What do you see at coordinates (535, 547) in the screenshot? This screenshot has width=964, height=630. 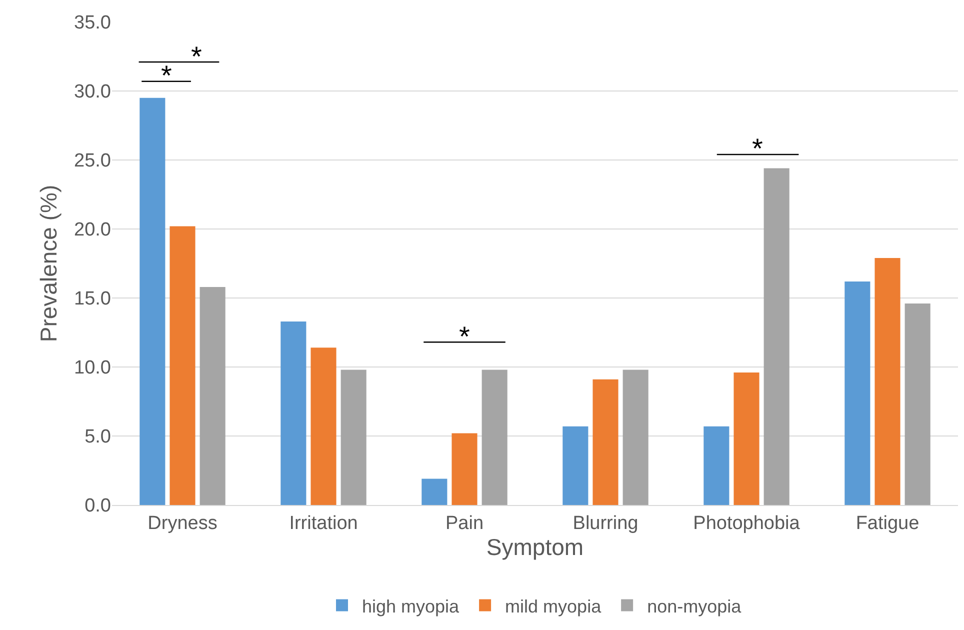 I see `x-axis-title: Symptom` at bounding box center [535, 547].